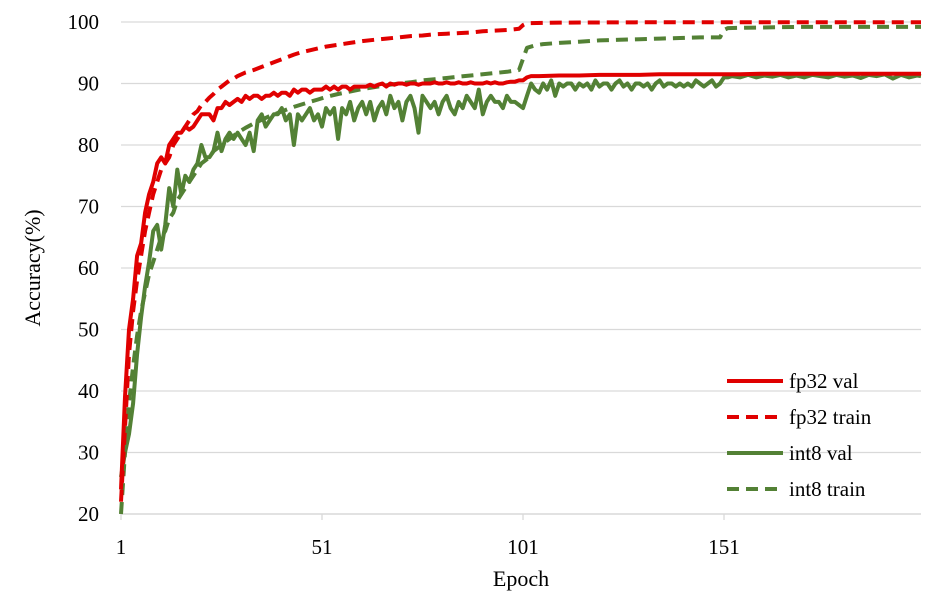 This screenshot has width=952, height=616. What do you see at coordinates (88, 145) in the screenshot?
I see `y-tick-label: 80` at bounding box center [88, 145].